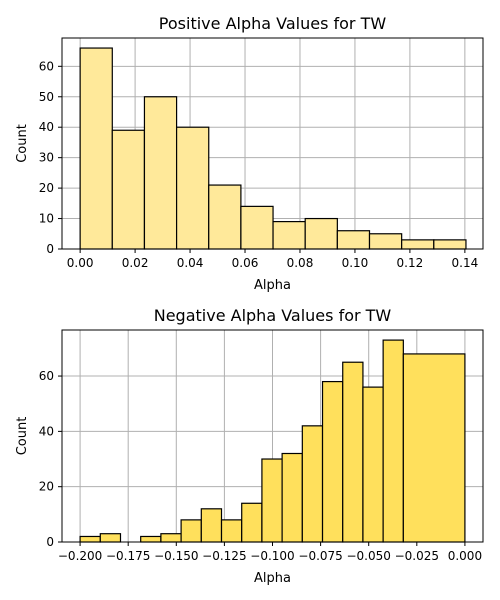 The image size is (500, 600). Describe the element at coordinates (46, 188) in the screenshot. I see `positive-ytick-label: 20` at that location.